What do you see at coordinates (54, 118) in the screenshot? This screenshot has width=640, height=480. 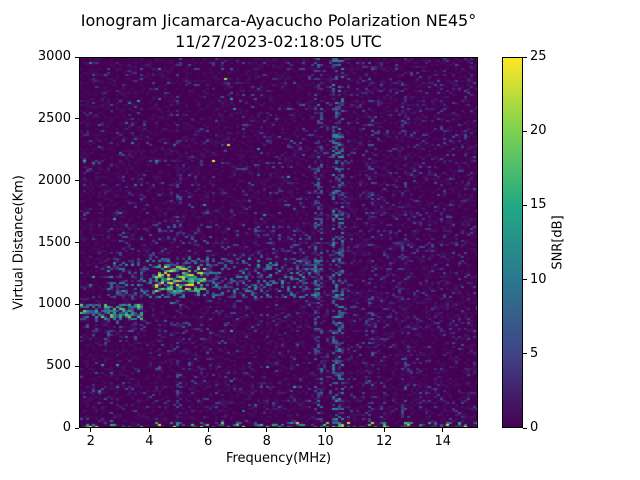 I see `y-tick-label: 2500` at bounding box center [54, 118].